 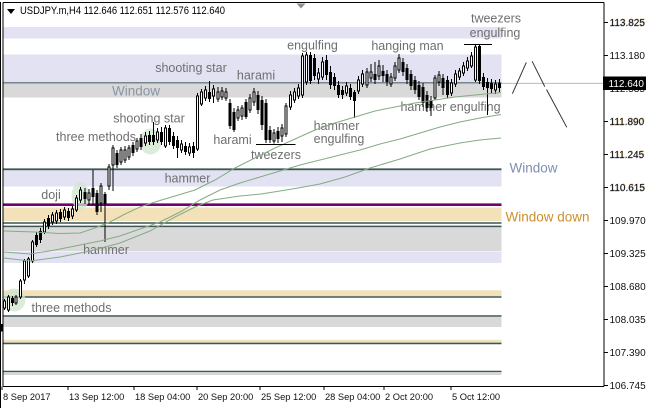 What do you see at coordinates (628, 386) in the screenshot?
I see `svg-text: 106.745` at bounding box center [628, 386].